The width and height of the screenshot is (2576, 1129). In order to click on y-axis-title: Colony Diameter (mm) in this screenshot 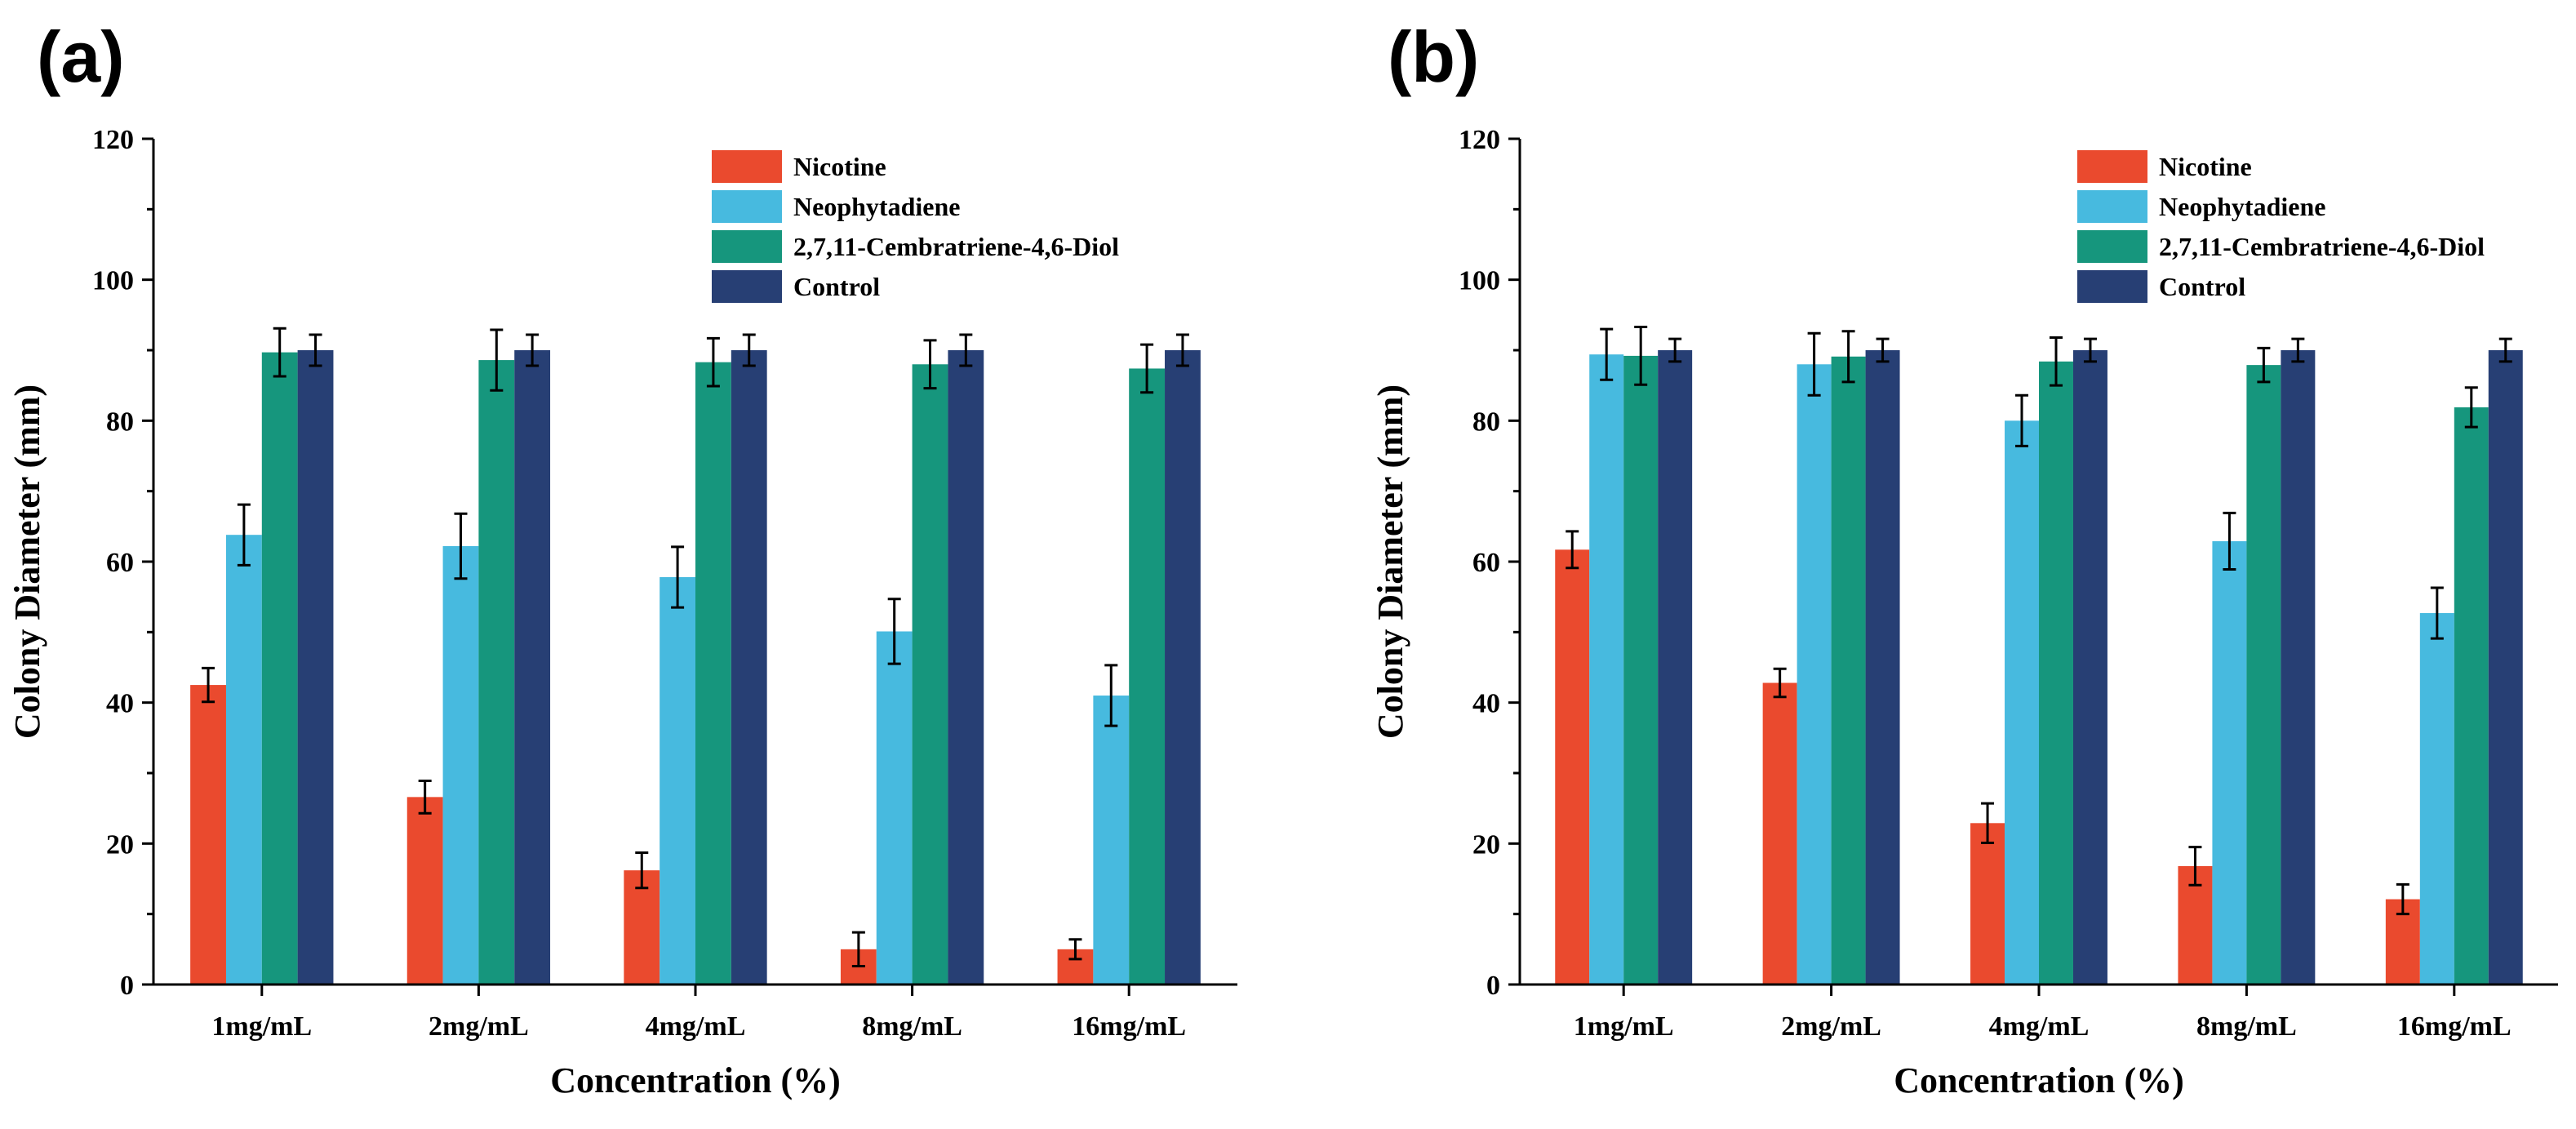, I will do `click(27, 561)`.